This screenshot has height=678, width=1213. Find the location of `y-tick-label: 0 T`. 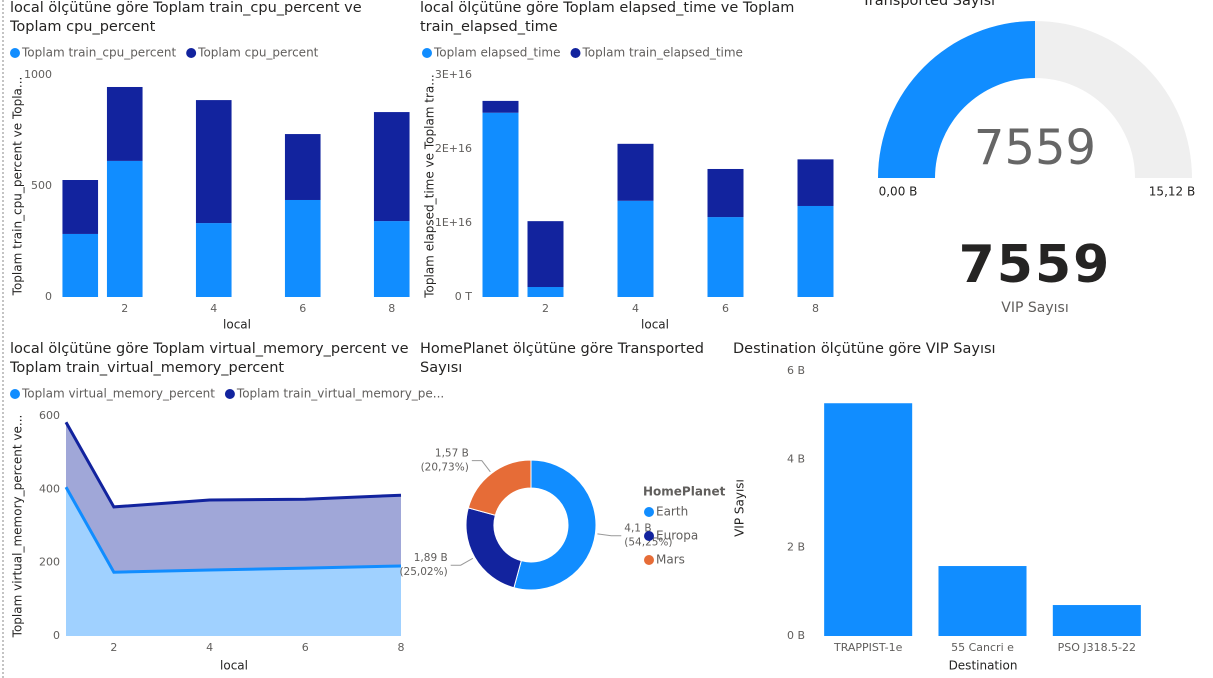

y-tick-label: 0 T is located at coordinates (463, 296).